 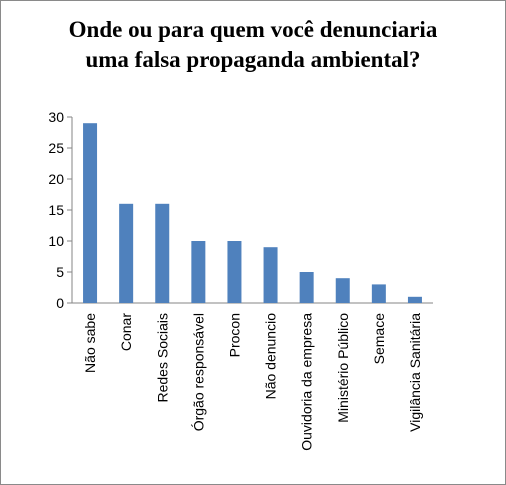 I want to click on x-tick-label: Não sabe, so click(x=90, y=343).